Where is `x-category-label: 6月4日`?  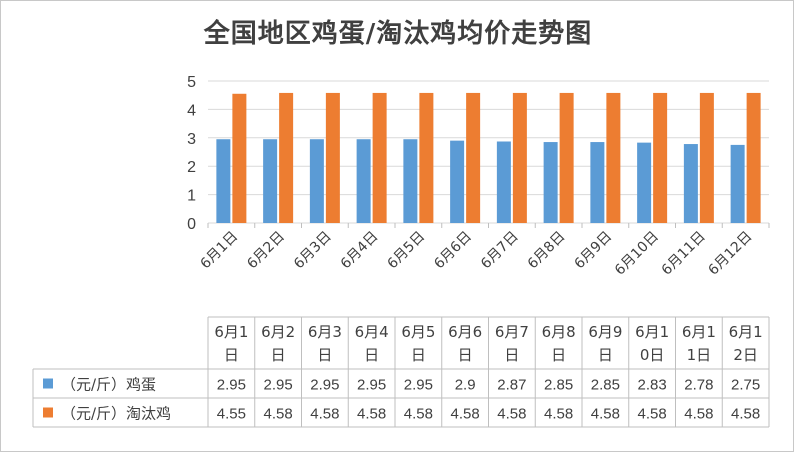
x-category-label: 6月4日 is located at coordinates (360, 251).